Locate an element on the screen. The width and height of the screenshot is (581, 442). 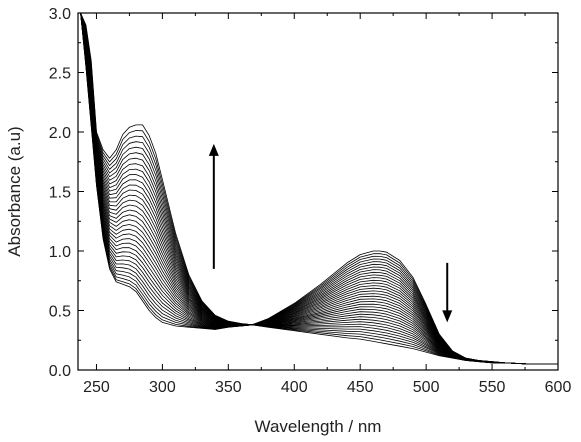
x-tick-label: 350 is located at coordinates (228, 387).